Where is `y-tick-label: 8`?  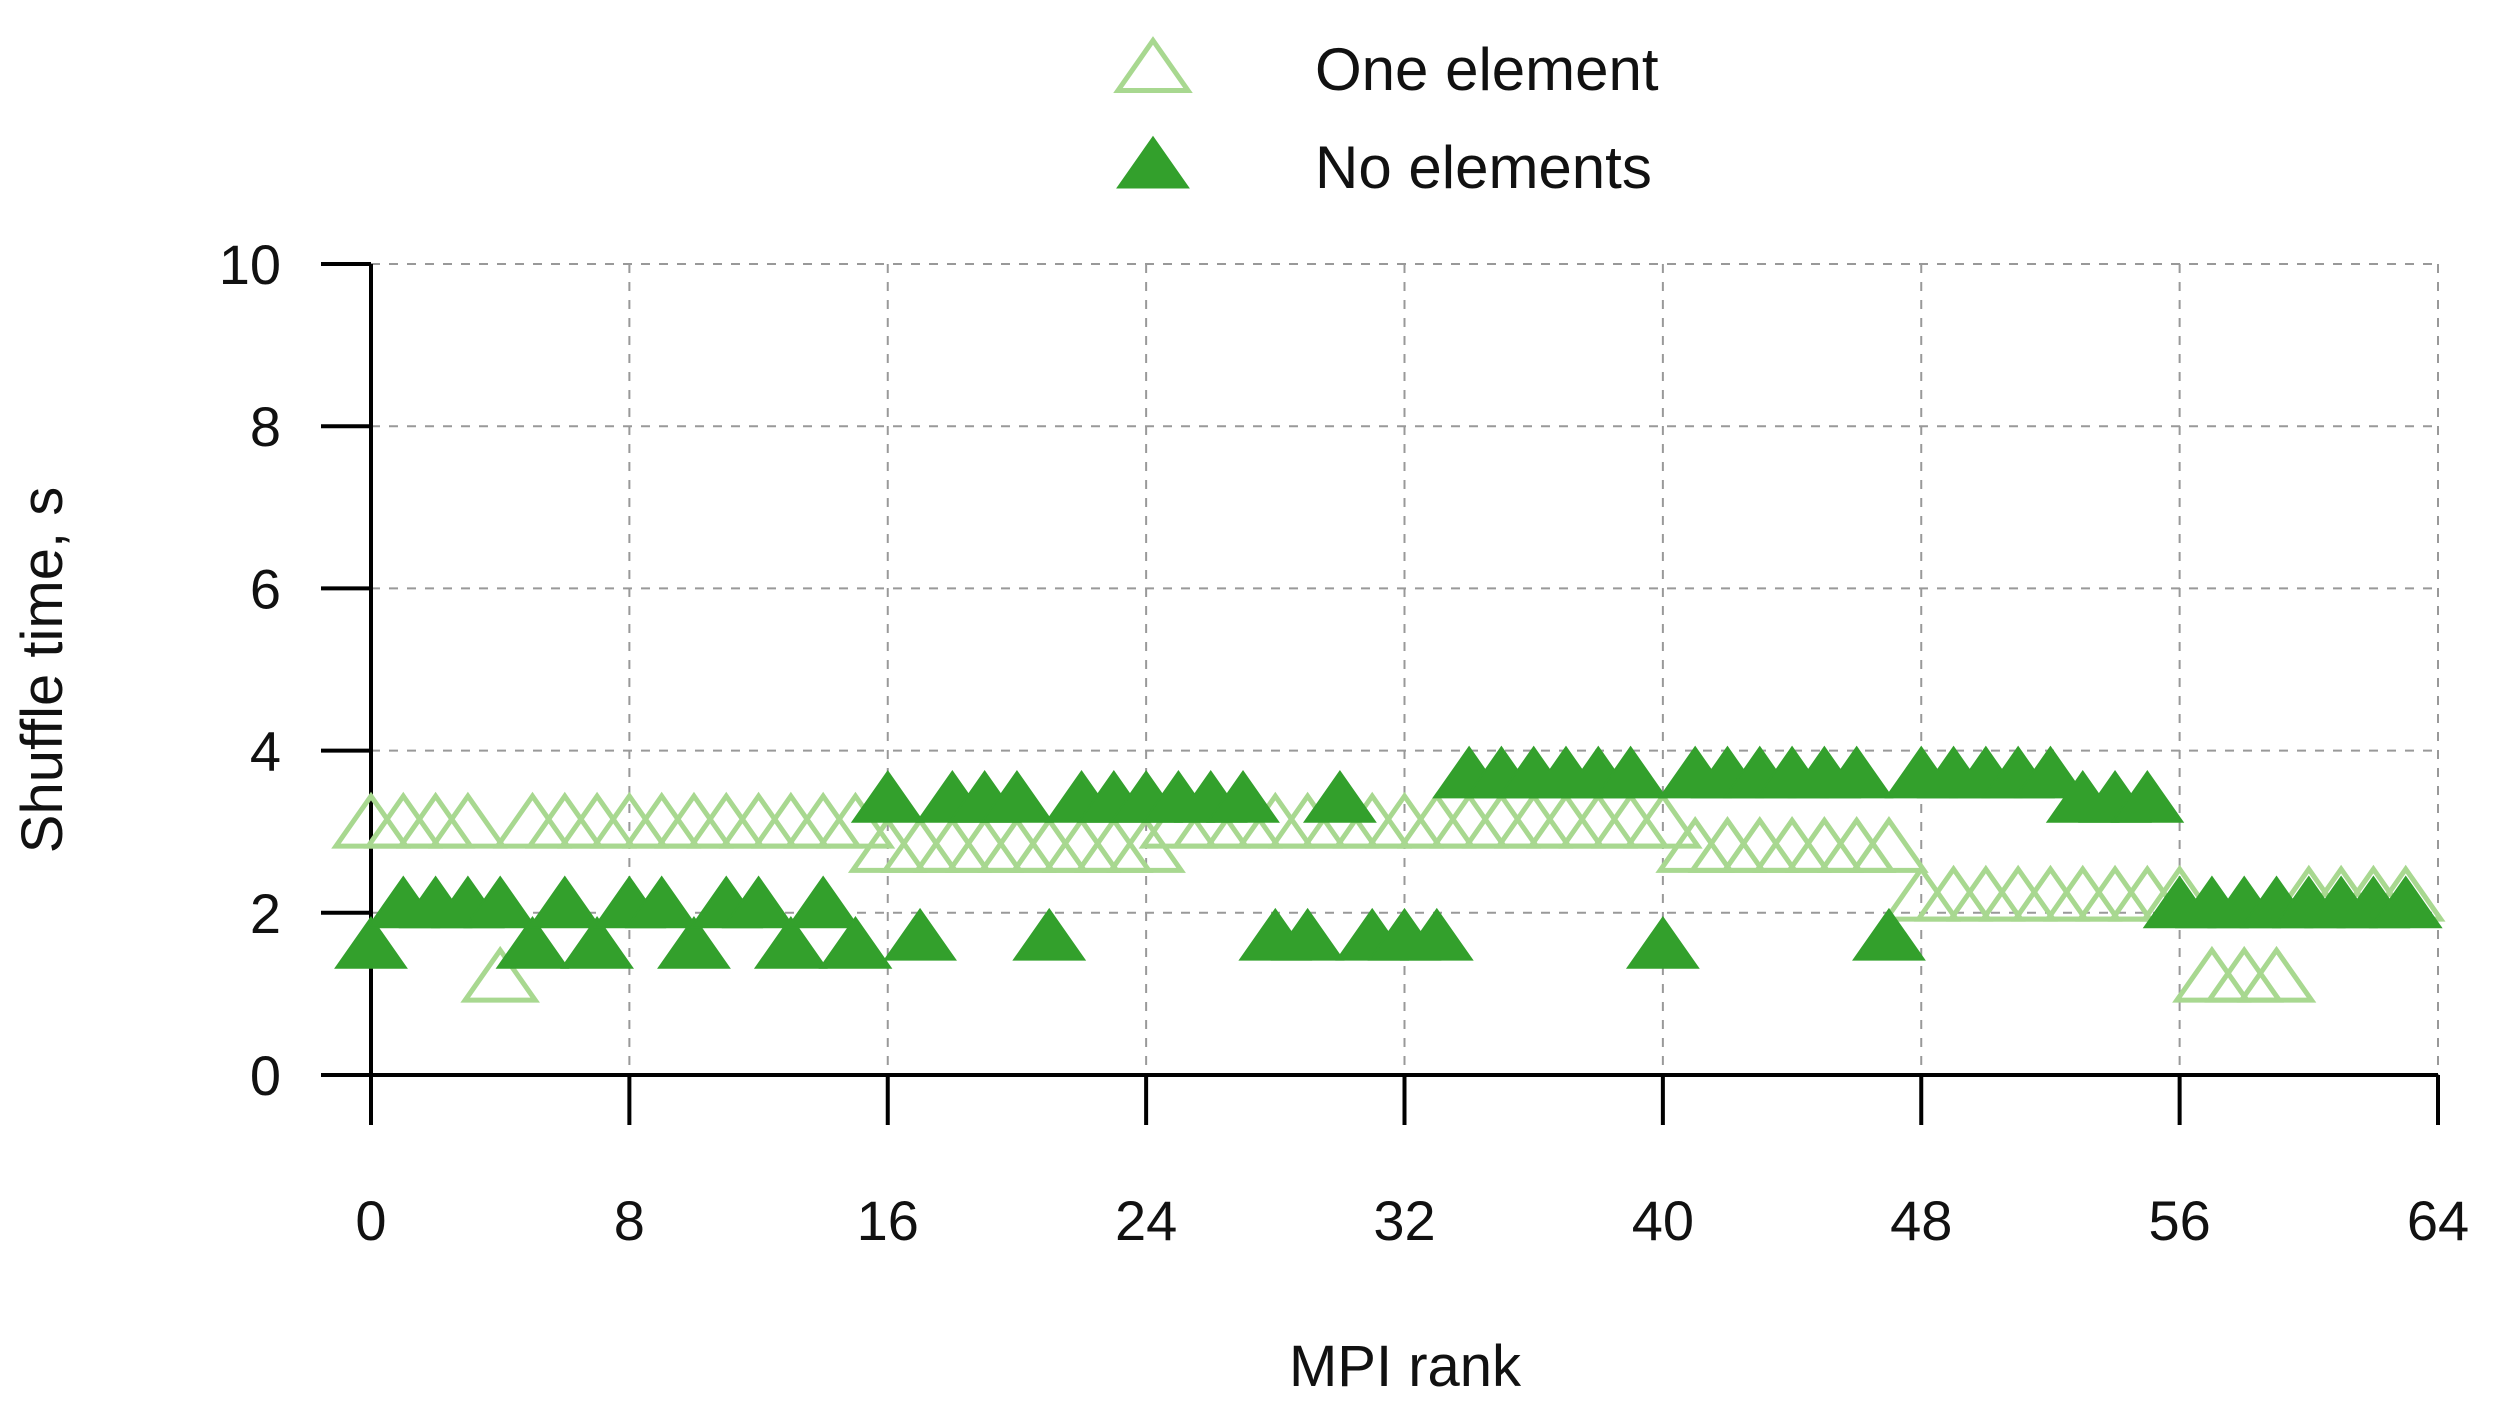 y-tick-label: 8 is located at coordinates (265, 426).